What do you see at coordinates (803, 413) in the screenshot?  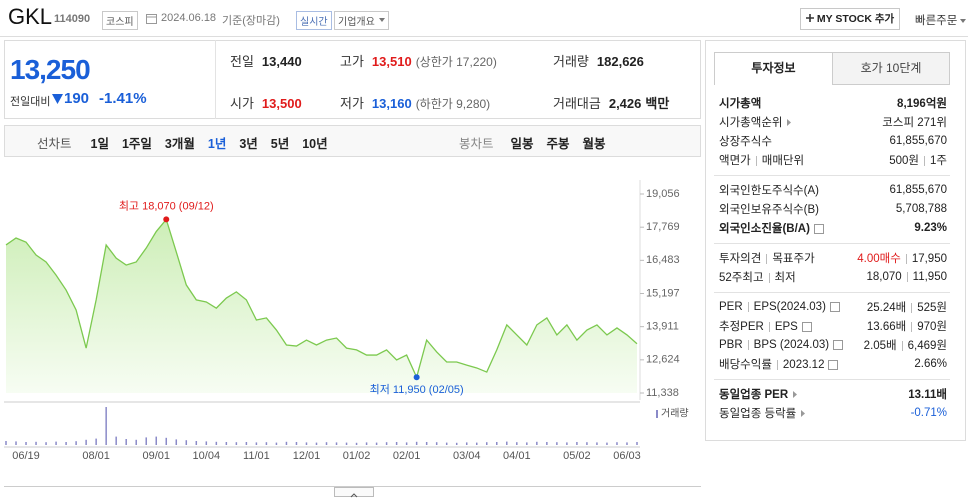 I see `arrow-icon` at bounding box center [803, 413].